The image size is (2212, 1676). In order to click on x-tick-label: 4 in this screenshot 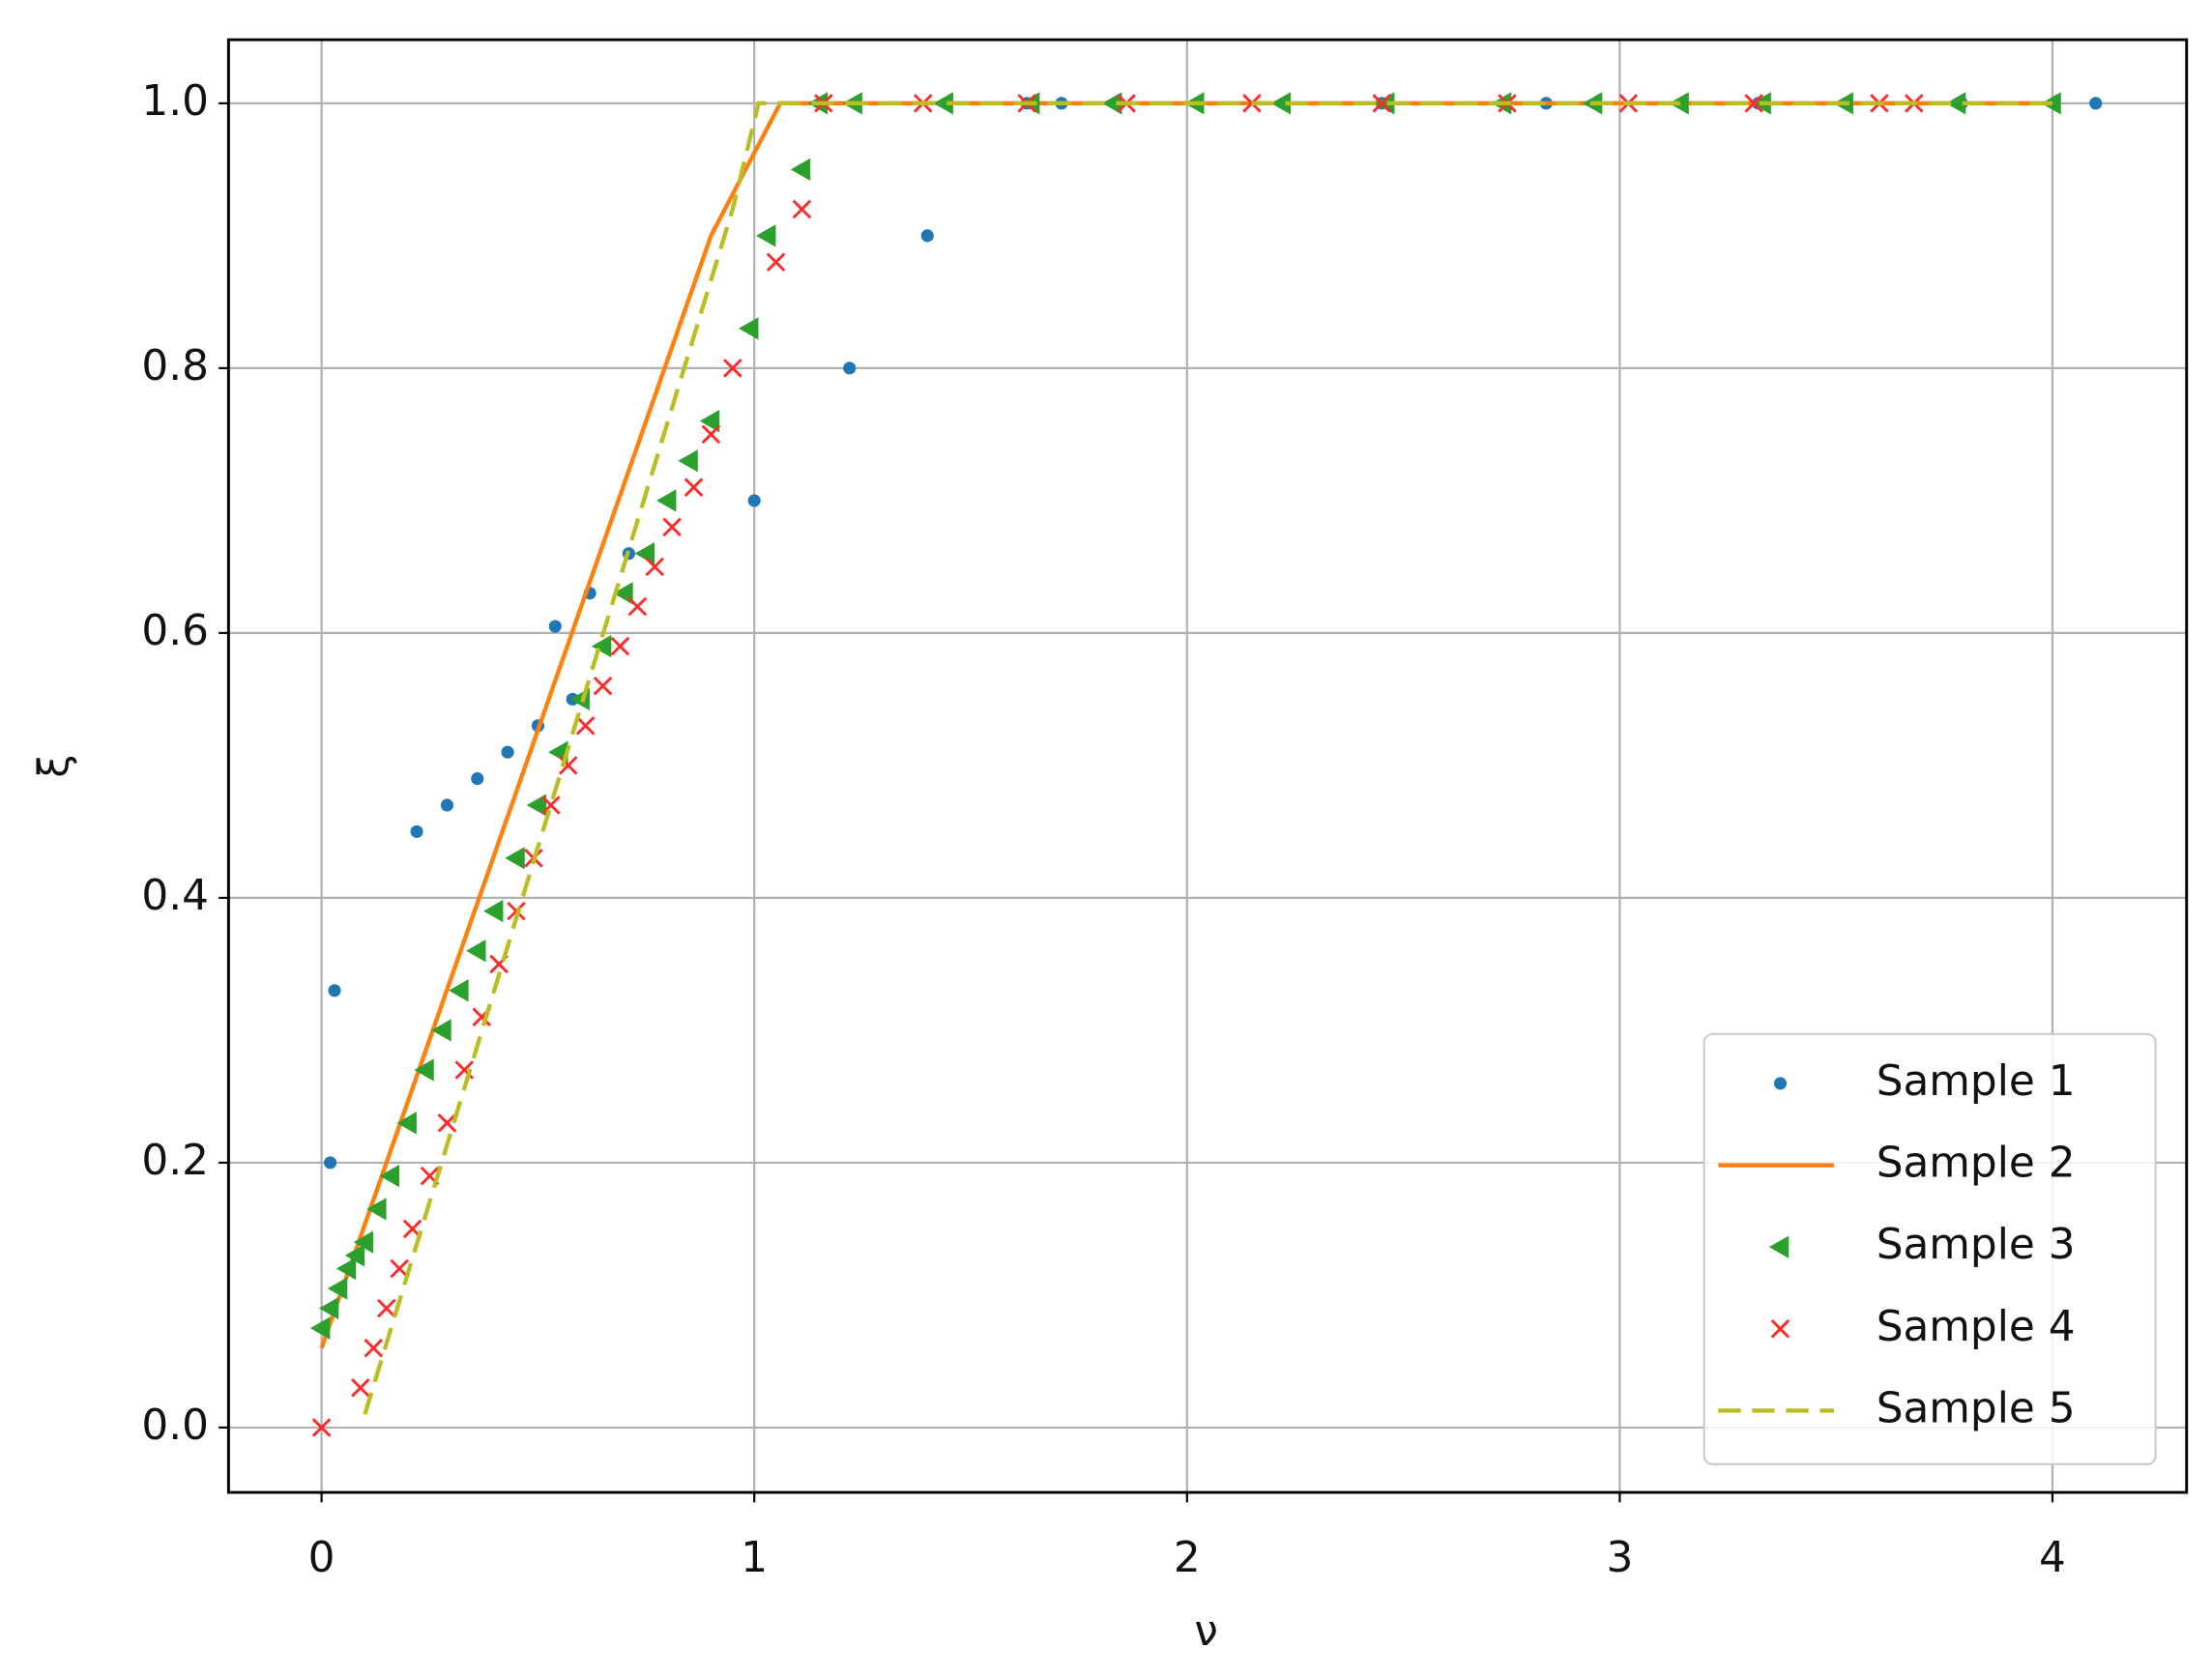, I will do `click(2052, 1557)`.